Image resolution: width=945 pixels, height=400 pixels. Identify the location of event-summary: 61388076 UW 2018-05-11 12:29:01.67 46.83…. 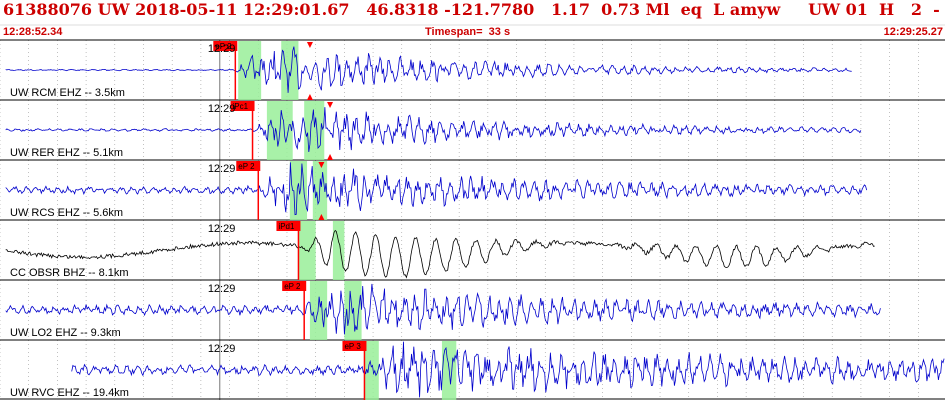
(471, 9).